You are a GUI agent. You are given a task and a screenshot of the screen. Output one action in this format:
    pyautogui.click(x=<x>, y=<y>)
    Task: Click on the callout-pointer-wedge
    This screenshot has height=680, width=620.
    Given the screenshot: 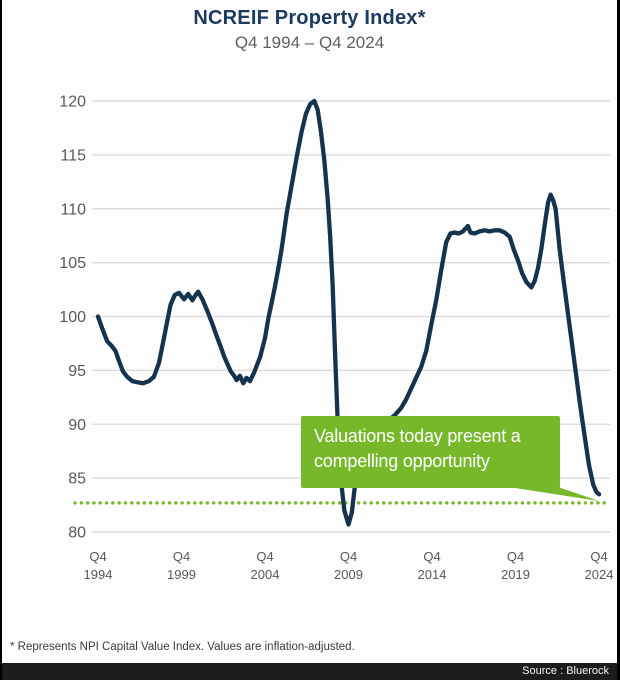 What is the action you would take?
    pyautogui.click(x=557, y=494)
    